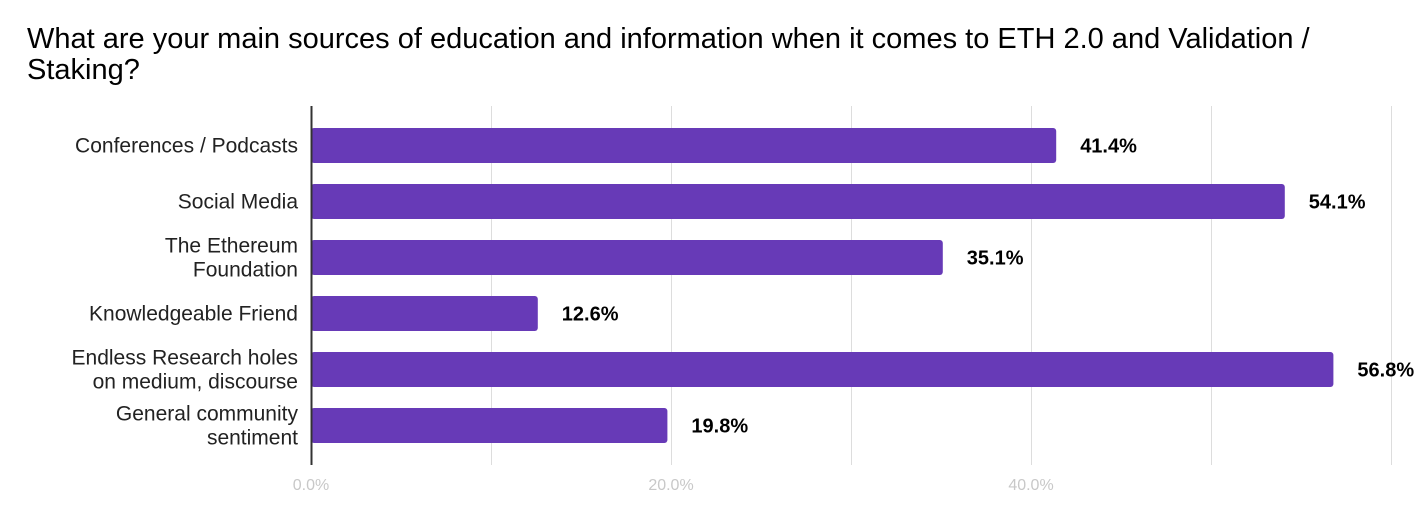 Image resolution: width=1417 pixels, height=520 pixels. What do you see at coordinates (719, 427) in the screenshot?
I see `data-label: 19.8%` at bounding box center [719, 427].